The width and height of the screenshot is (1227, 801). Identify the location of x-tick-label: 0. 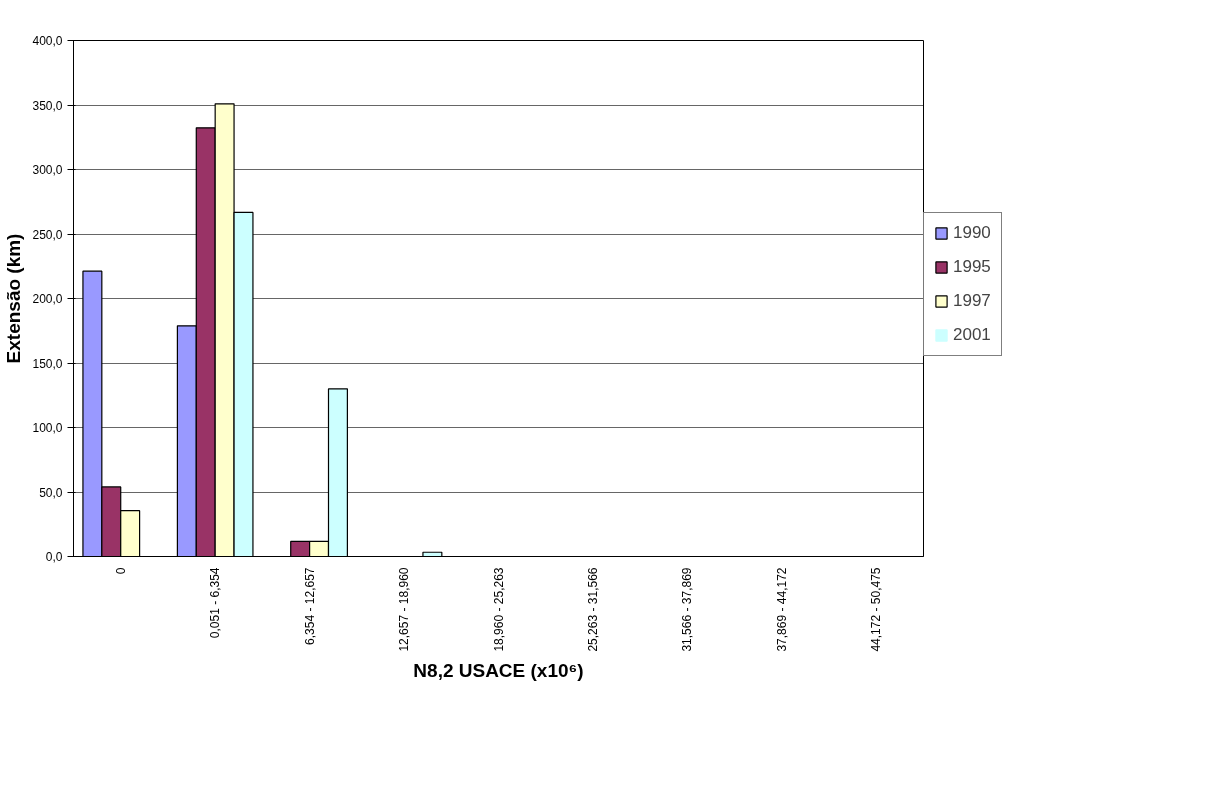
(120, 571).